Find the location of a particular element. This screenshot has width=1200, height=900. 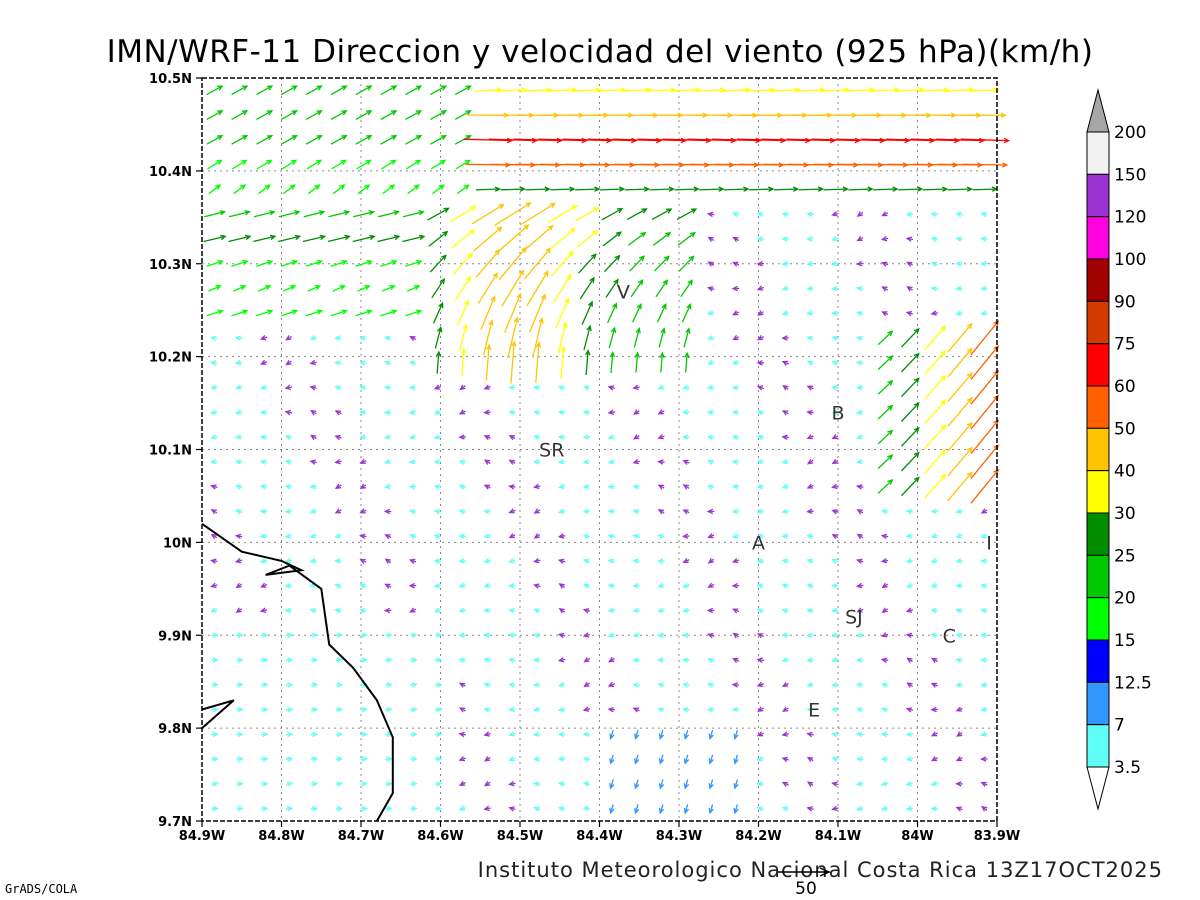

colorbar-label: 3.5 is located at coordinates (1127, 768).